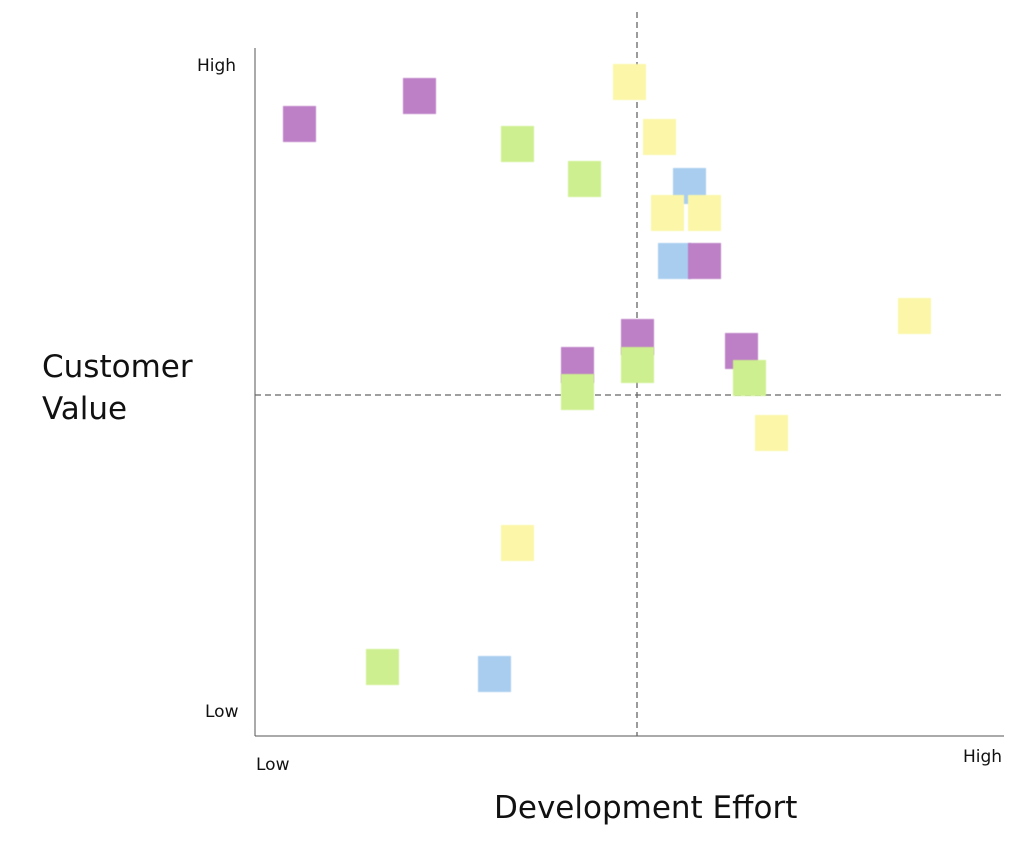 The height and width of the screenshot is (864, 1024). Describe the element at coordinates (983, 757) in the screenshot. I see `x-high-label: High` at that location.